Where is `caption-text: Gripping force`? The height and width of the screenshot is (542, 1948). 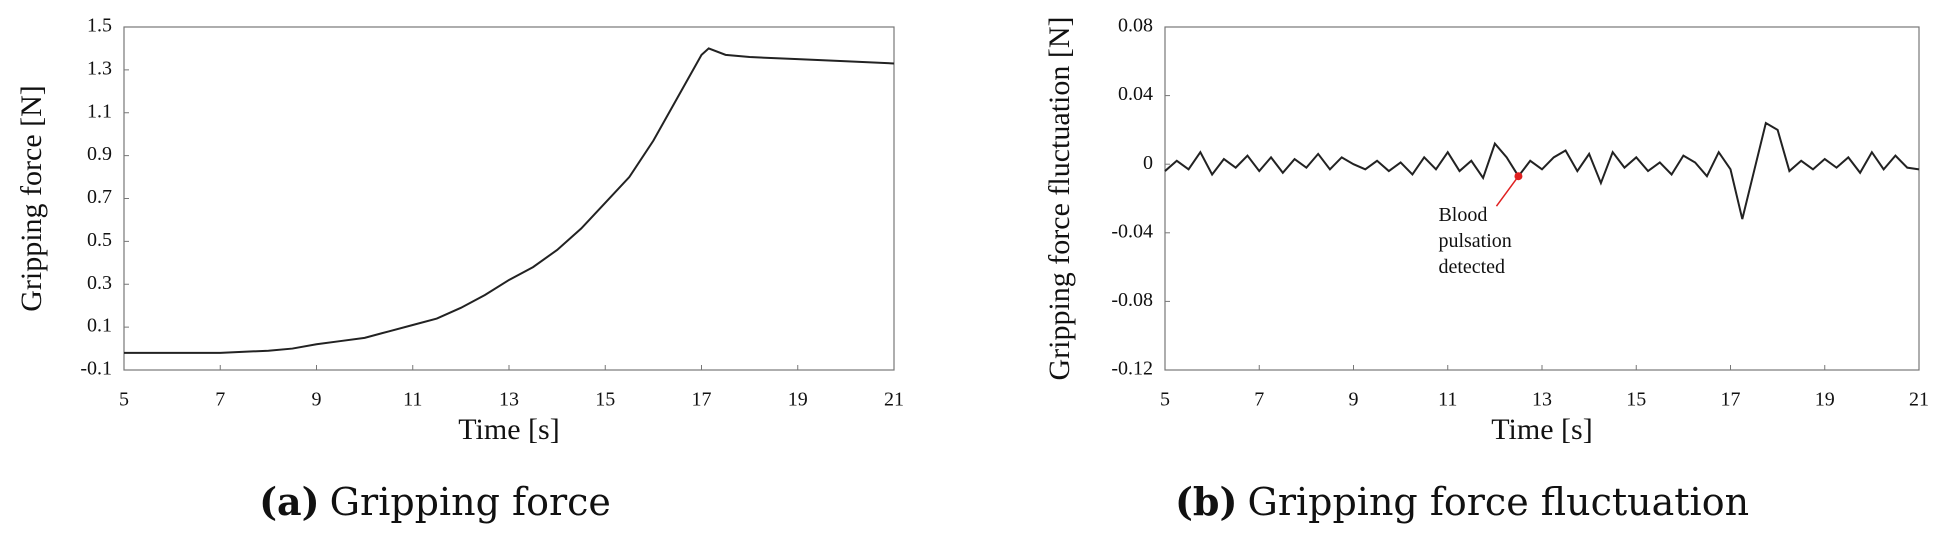 caption-text: Gripping force is located at coordinates (470, 502).